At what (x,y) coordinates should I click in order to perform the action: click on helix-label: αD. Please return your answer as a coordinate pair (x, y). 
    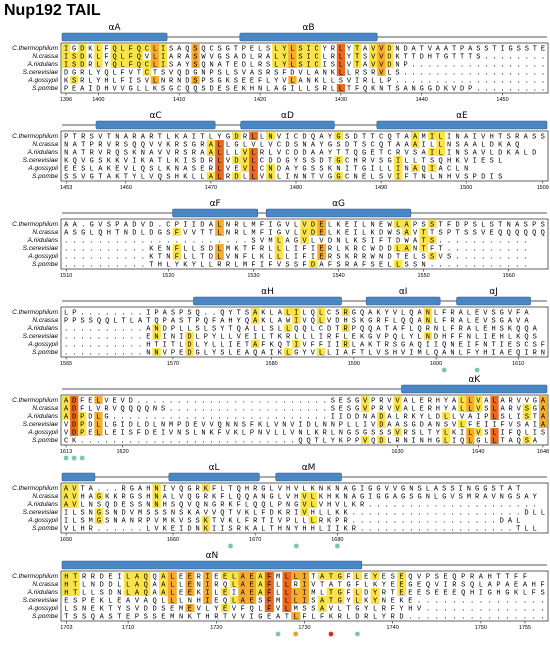
    Looking at the image, I should click on (287, 116).